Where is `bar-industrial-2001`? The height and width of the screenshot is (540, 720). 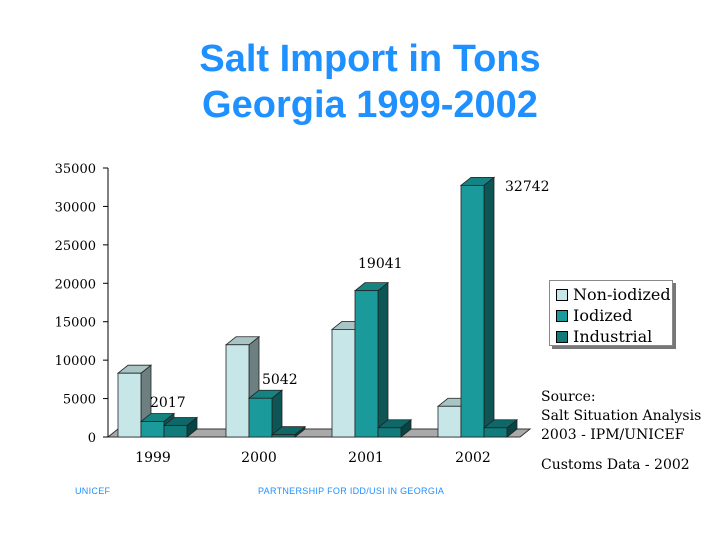 bar-industrial-2001 is located at coordinates (394, 428).